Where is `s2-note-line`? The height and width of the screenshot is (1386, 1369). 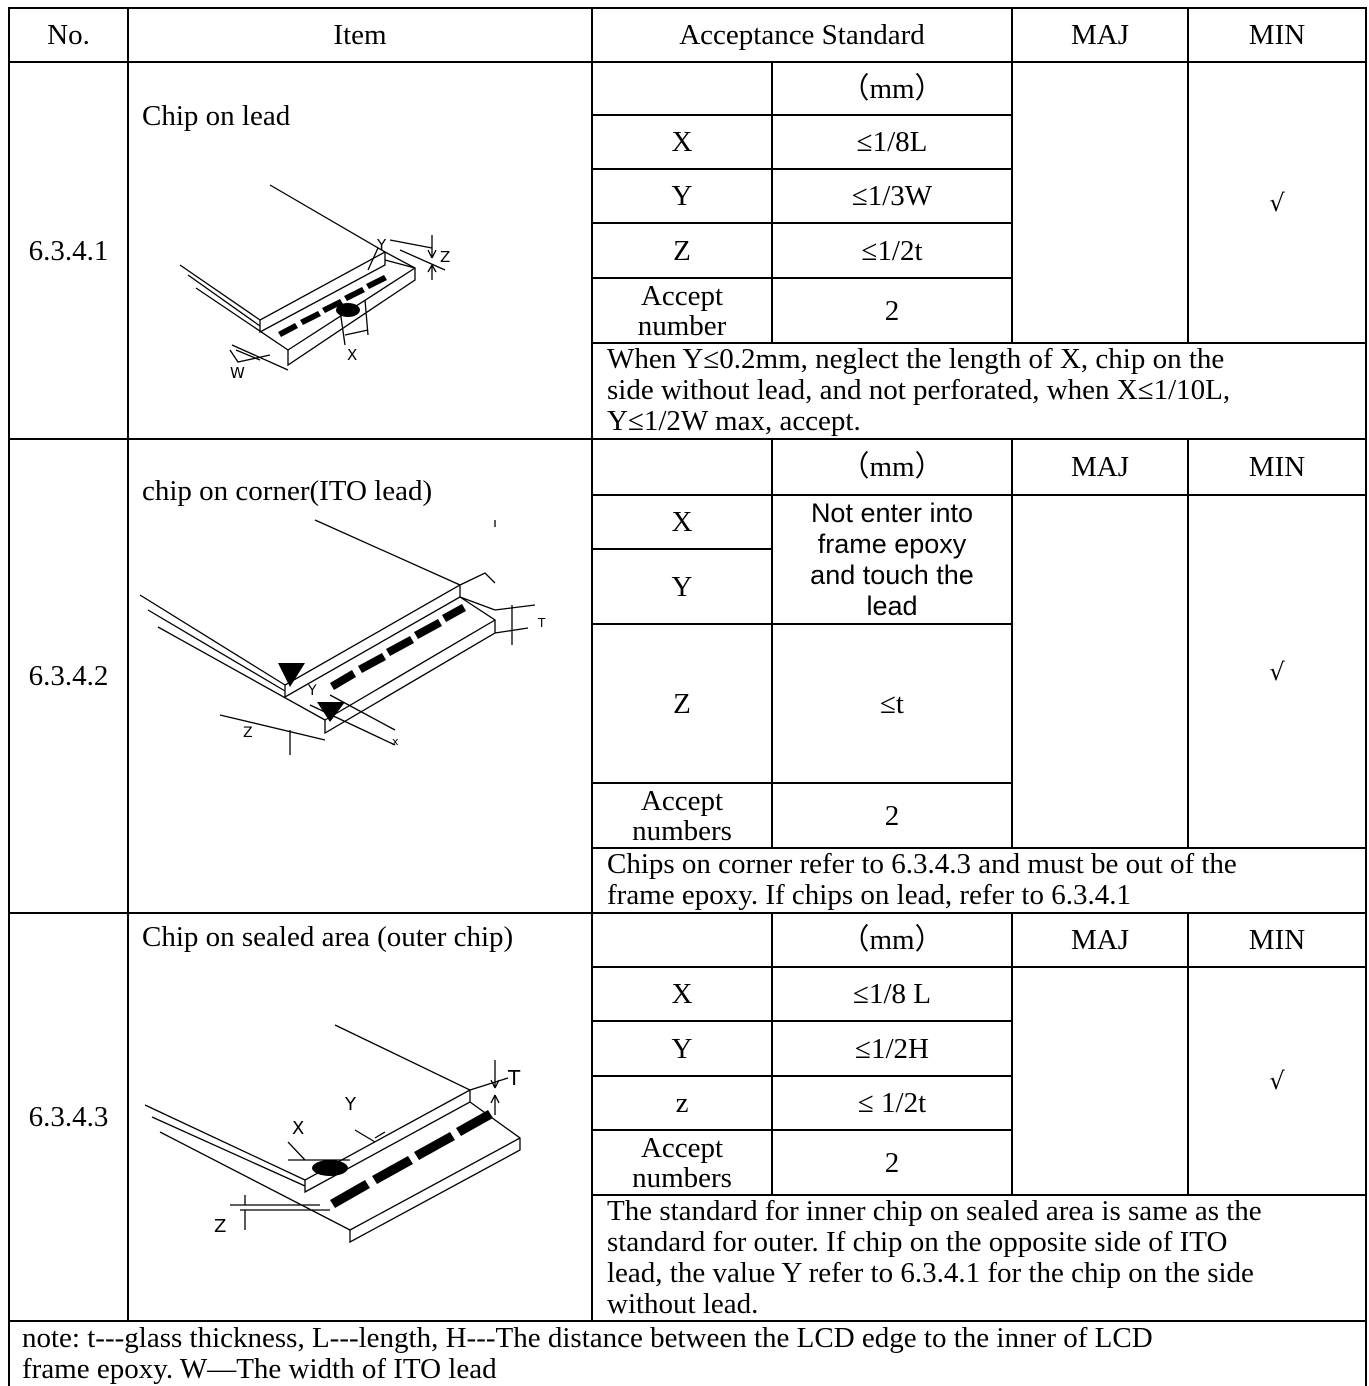
s2-note-line is located at coordinates (979, 848).